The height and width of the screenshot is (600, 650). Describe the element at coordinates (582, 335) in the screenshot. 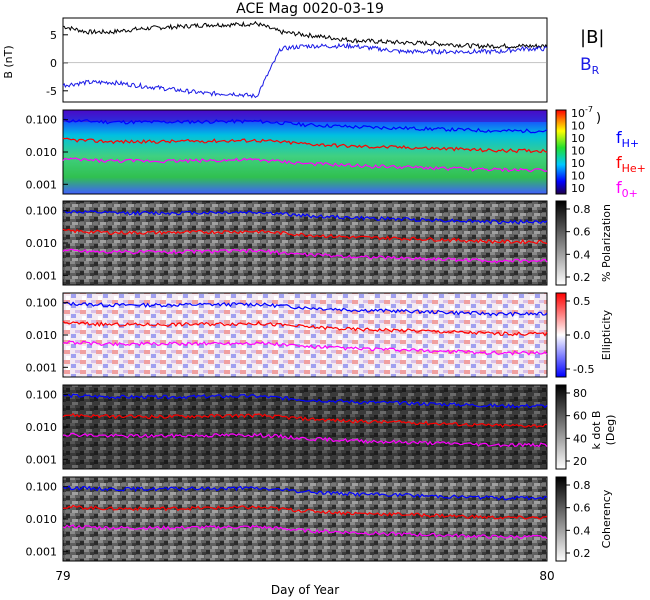

I see `cbar-tick-label-ell: 0.0` at that location.